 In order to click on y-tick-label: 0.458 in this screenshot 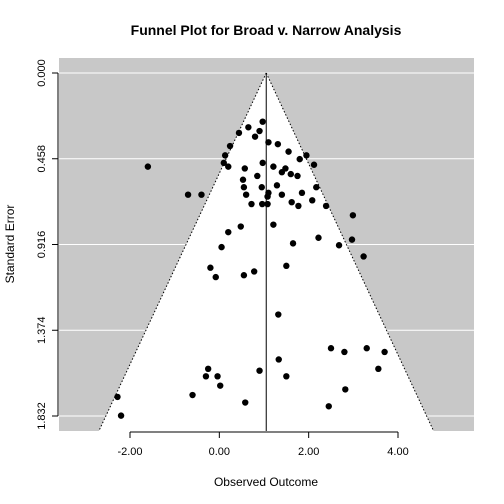, I will do `click(42, 159)`.